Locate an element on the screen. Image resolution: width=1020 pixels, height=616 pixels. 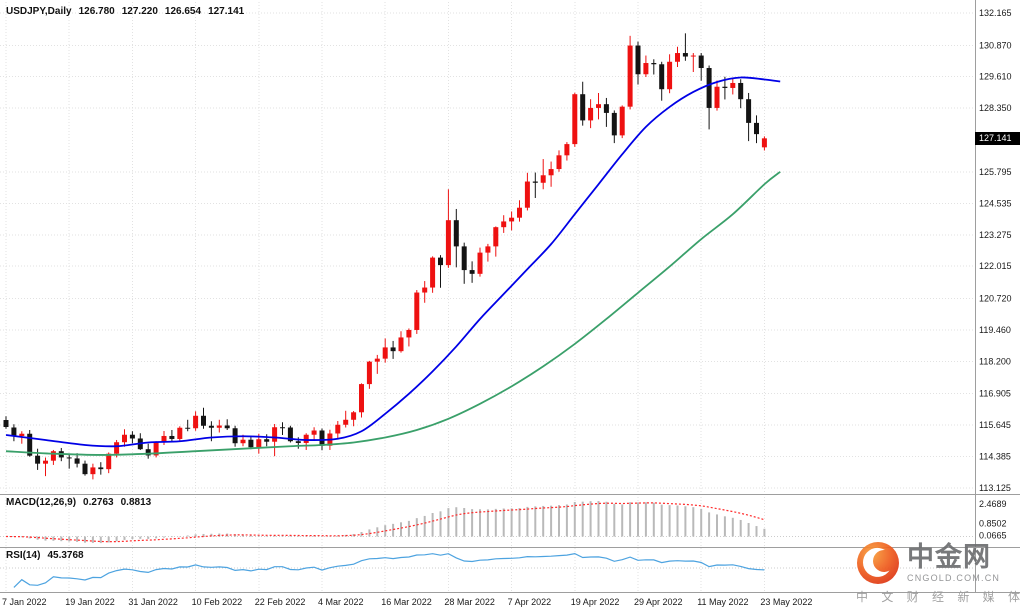
date-axis-label: 4 Mar 2022 is located at coordinates (341, 602).